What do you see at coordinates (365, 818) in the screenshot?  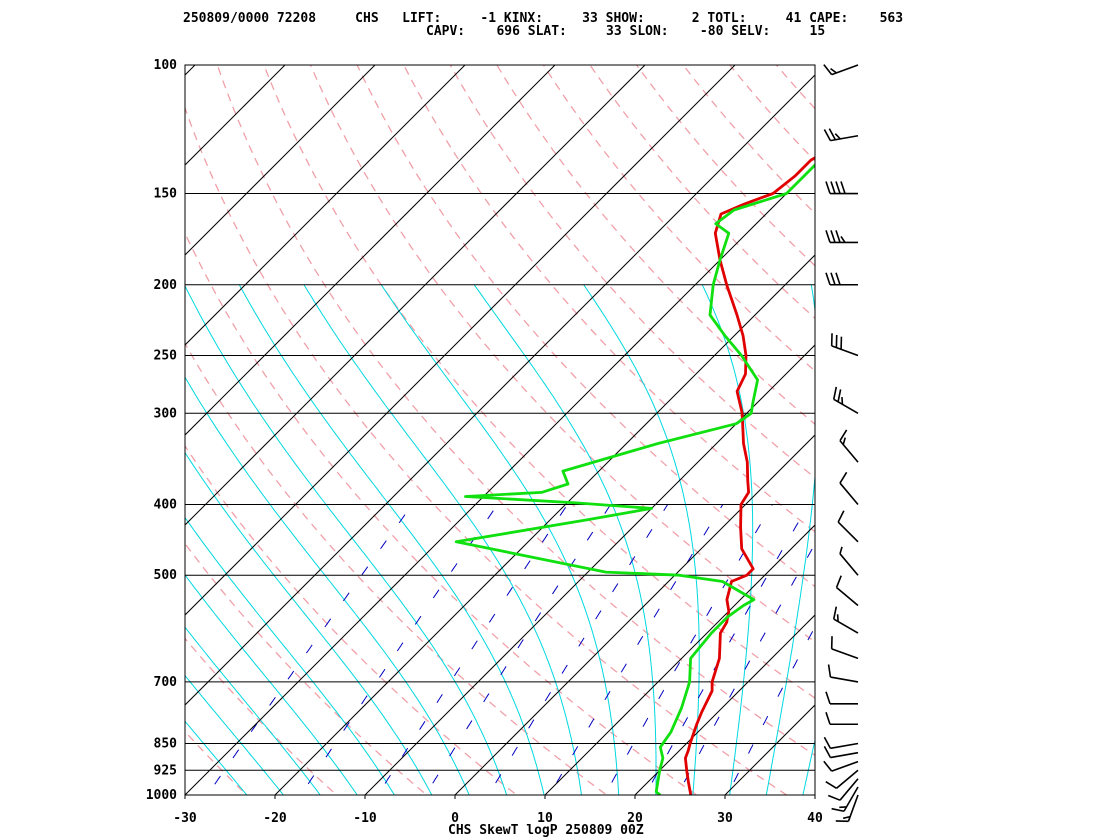 I see `temperature-tick-label: -10` at bounding box center [365, 818].